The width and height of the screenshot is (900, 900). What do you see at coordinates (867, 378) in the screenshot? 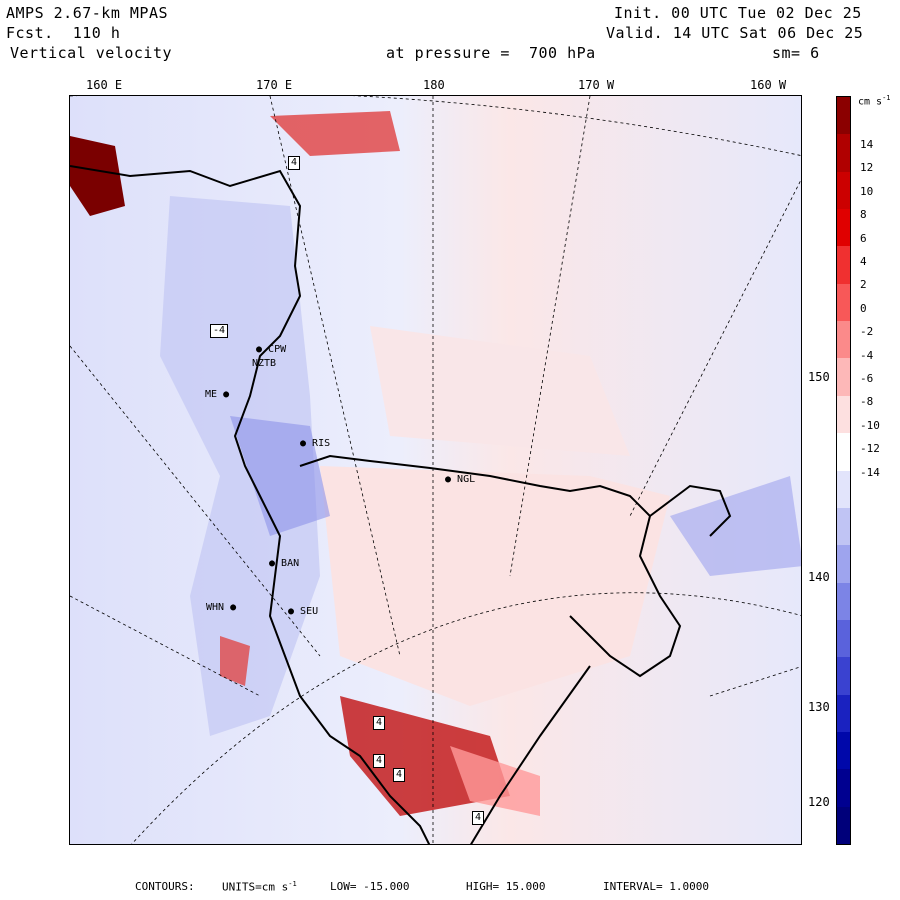
I see `colorbar-tick-label: -6` at bounding box center [867, 378].